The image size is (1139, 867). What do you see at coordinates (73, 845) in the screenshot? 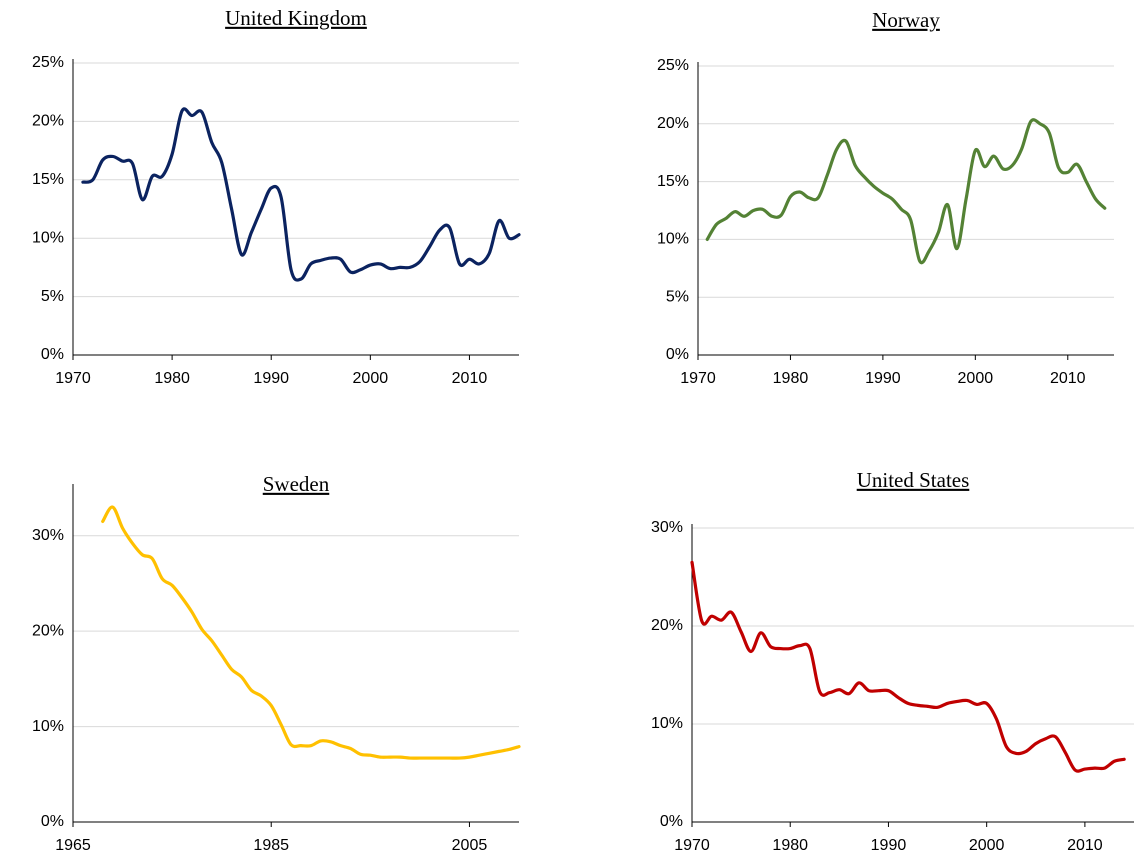
I see `x-tick-label: 1965` at bounding box center [73, 845].